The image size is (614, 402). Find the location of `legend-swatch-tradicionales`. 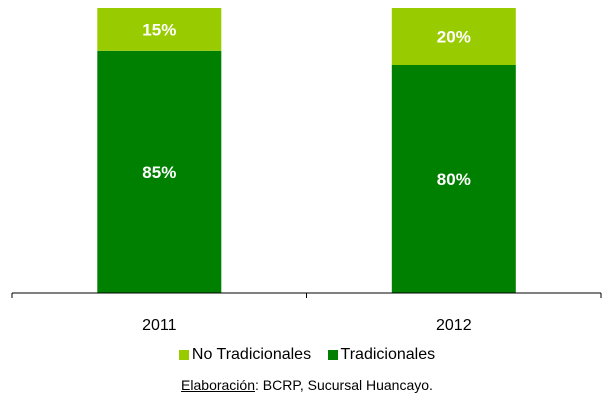

legend-swatch-tradicionales is located at coordinates (333, 355).